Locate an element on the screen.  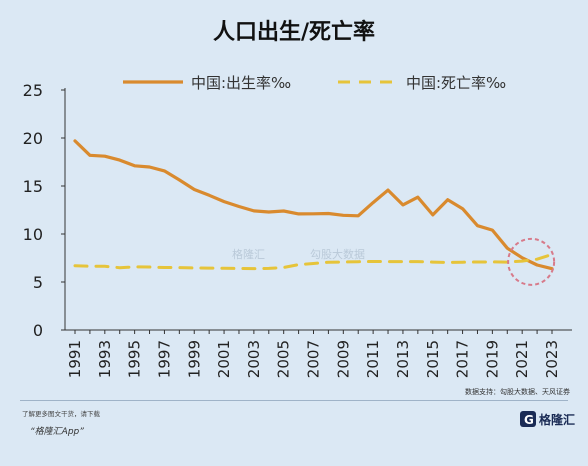
legend-death-label: 中国:死亡率‰ is located at coordinates (456, 83).